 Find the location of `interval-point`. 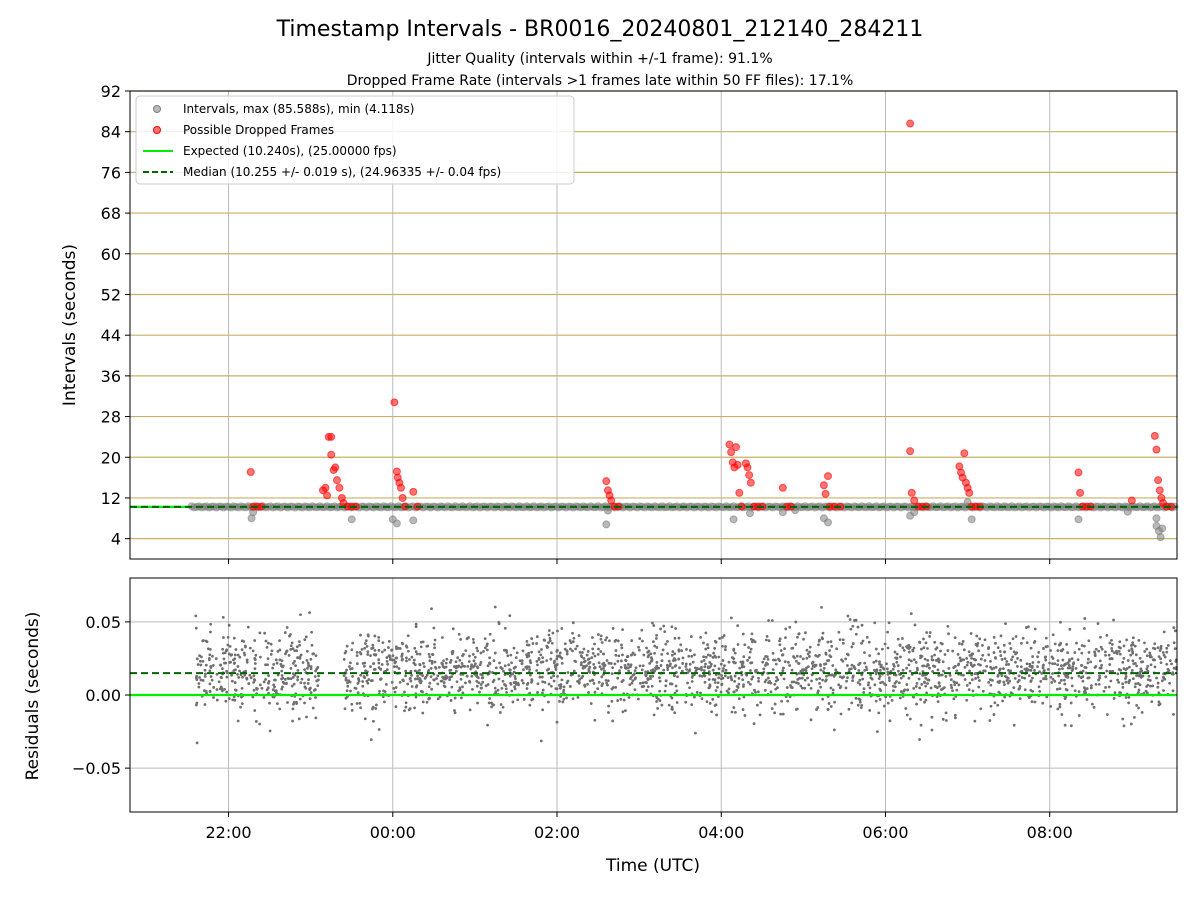

interval-point is located at coordinates (1162, 528).